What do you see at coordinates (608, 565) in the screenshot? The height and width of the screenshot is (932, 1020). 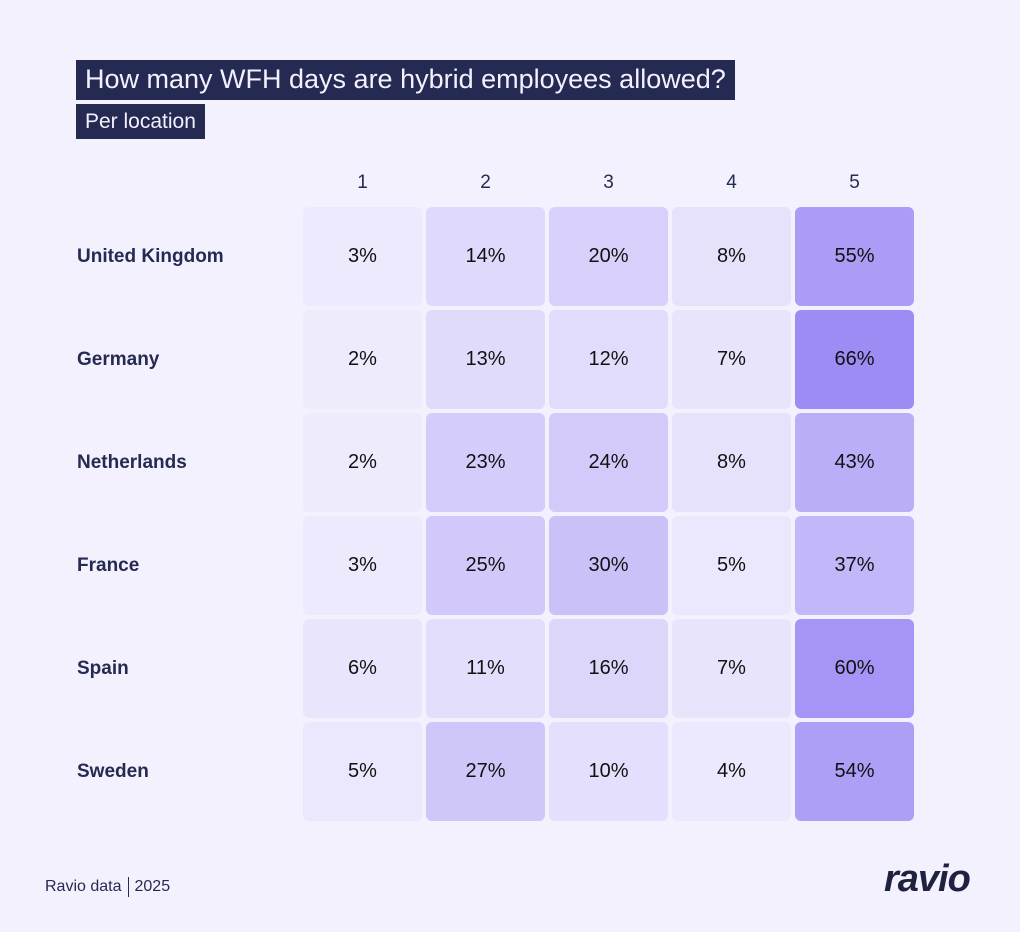 I see `heatmap-cell: 30%` at bounding box center [608, 565].